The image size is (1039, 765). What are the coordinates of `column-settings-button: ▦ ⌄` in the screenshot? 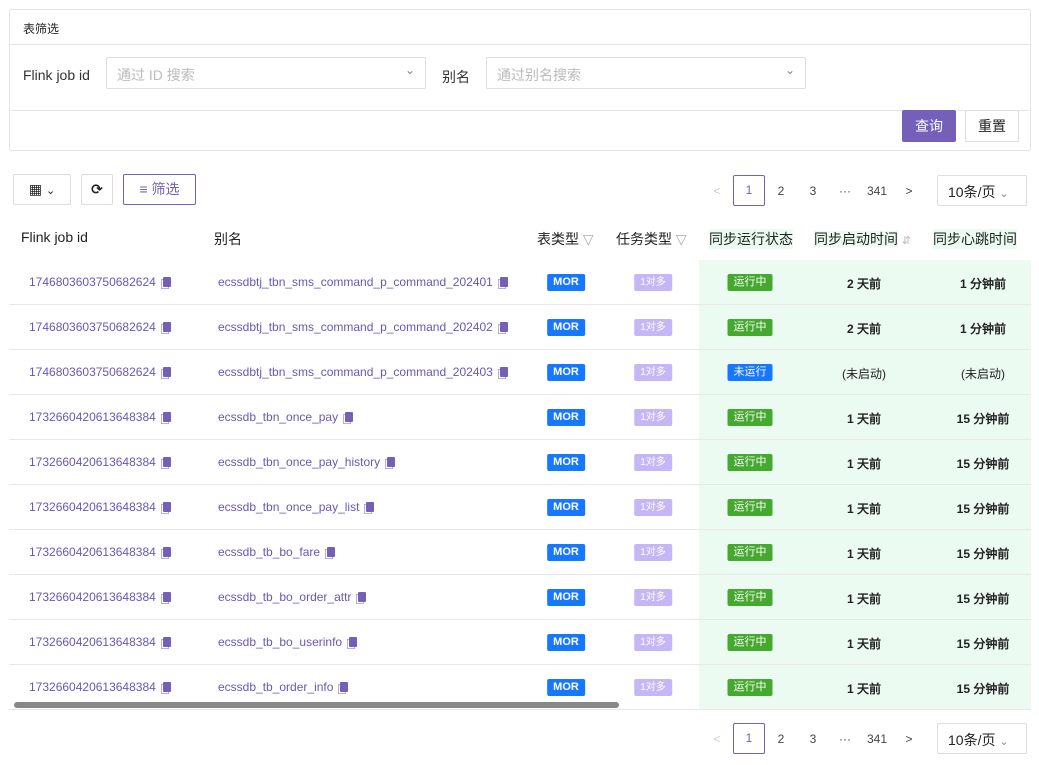 It's located at (42, 189).